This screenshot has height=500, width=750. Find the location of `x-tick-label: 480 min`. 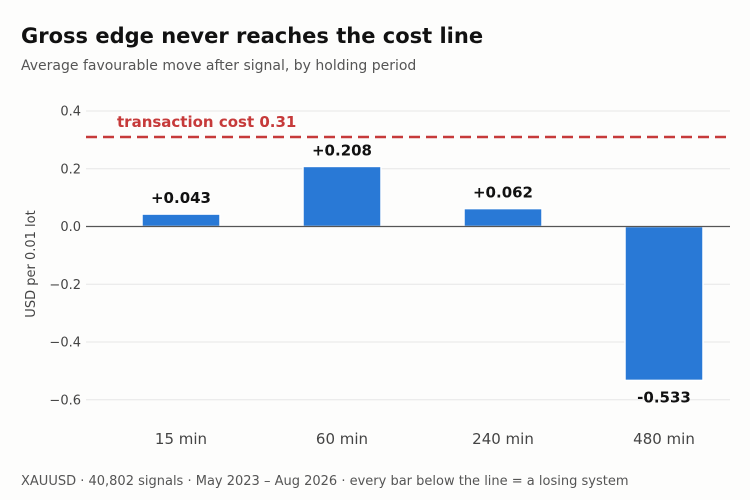

x-tick-label: 480 min is located at coordinates (664, 439).